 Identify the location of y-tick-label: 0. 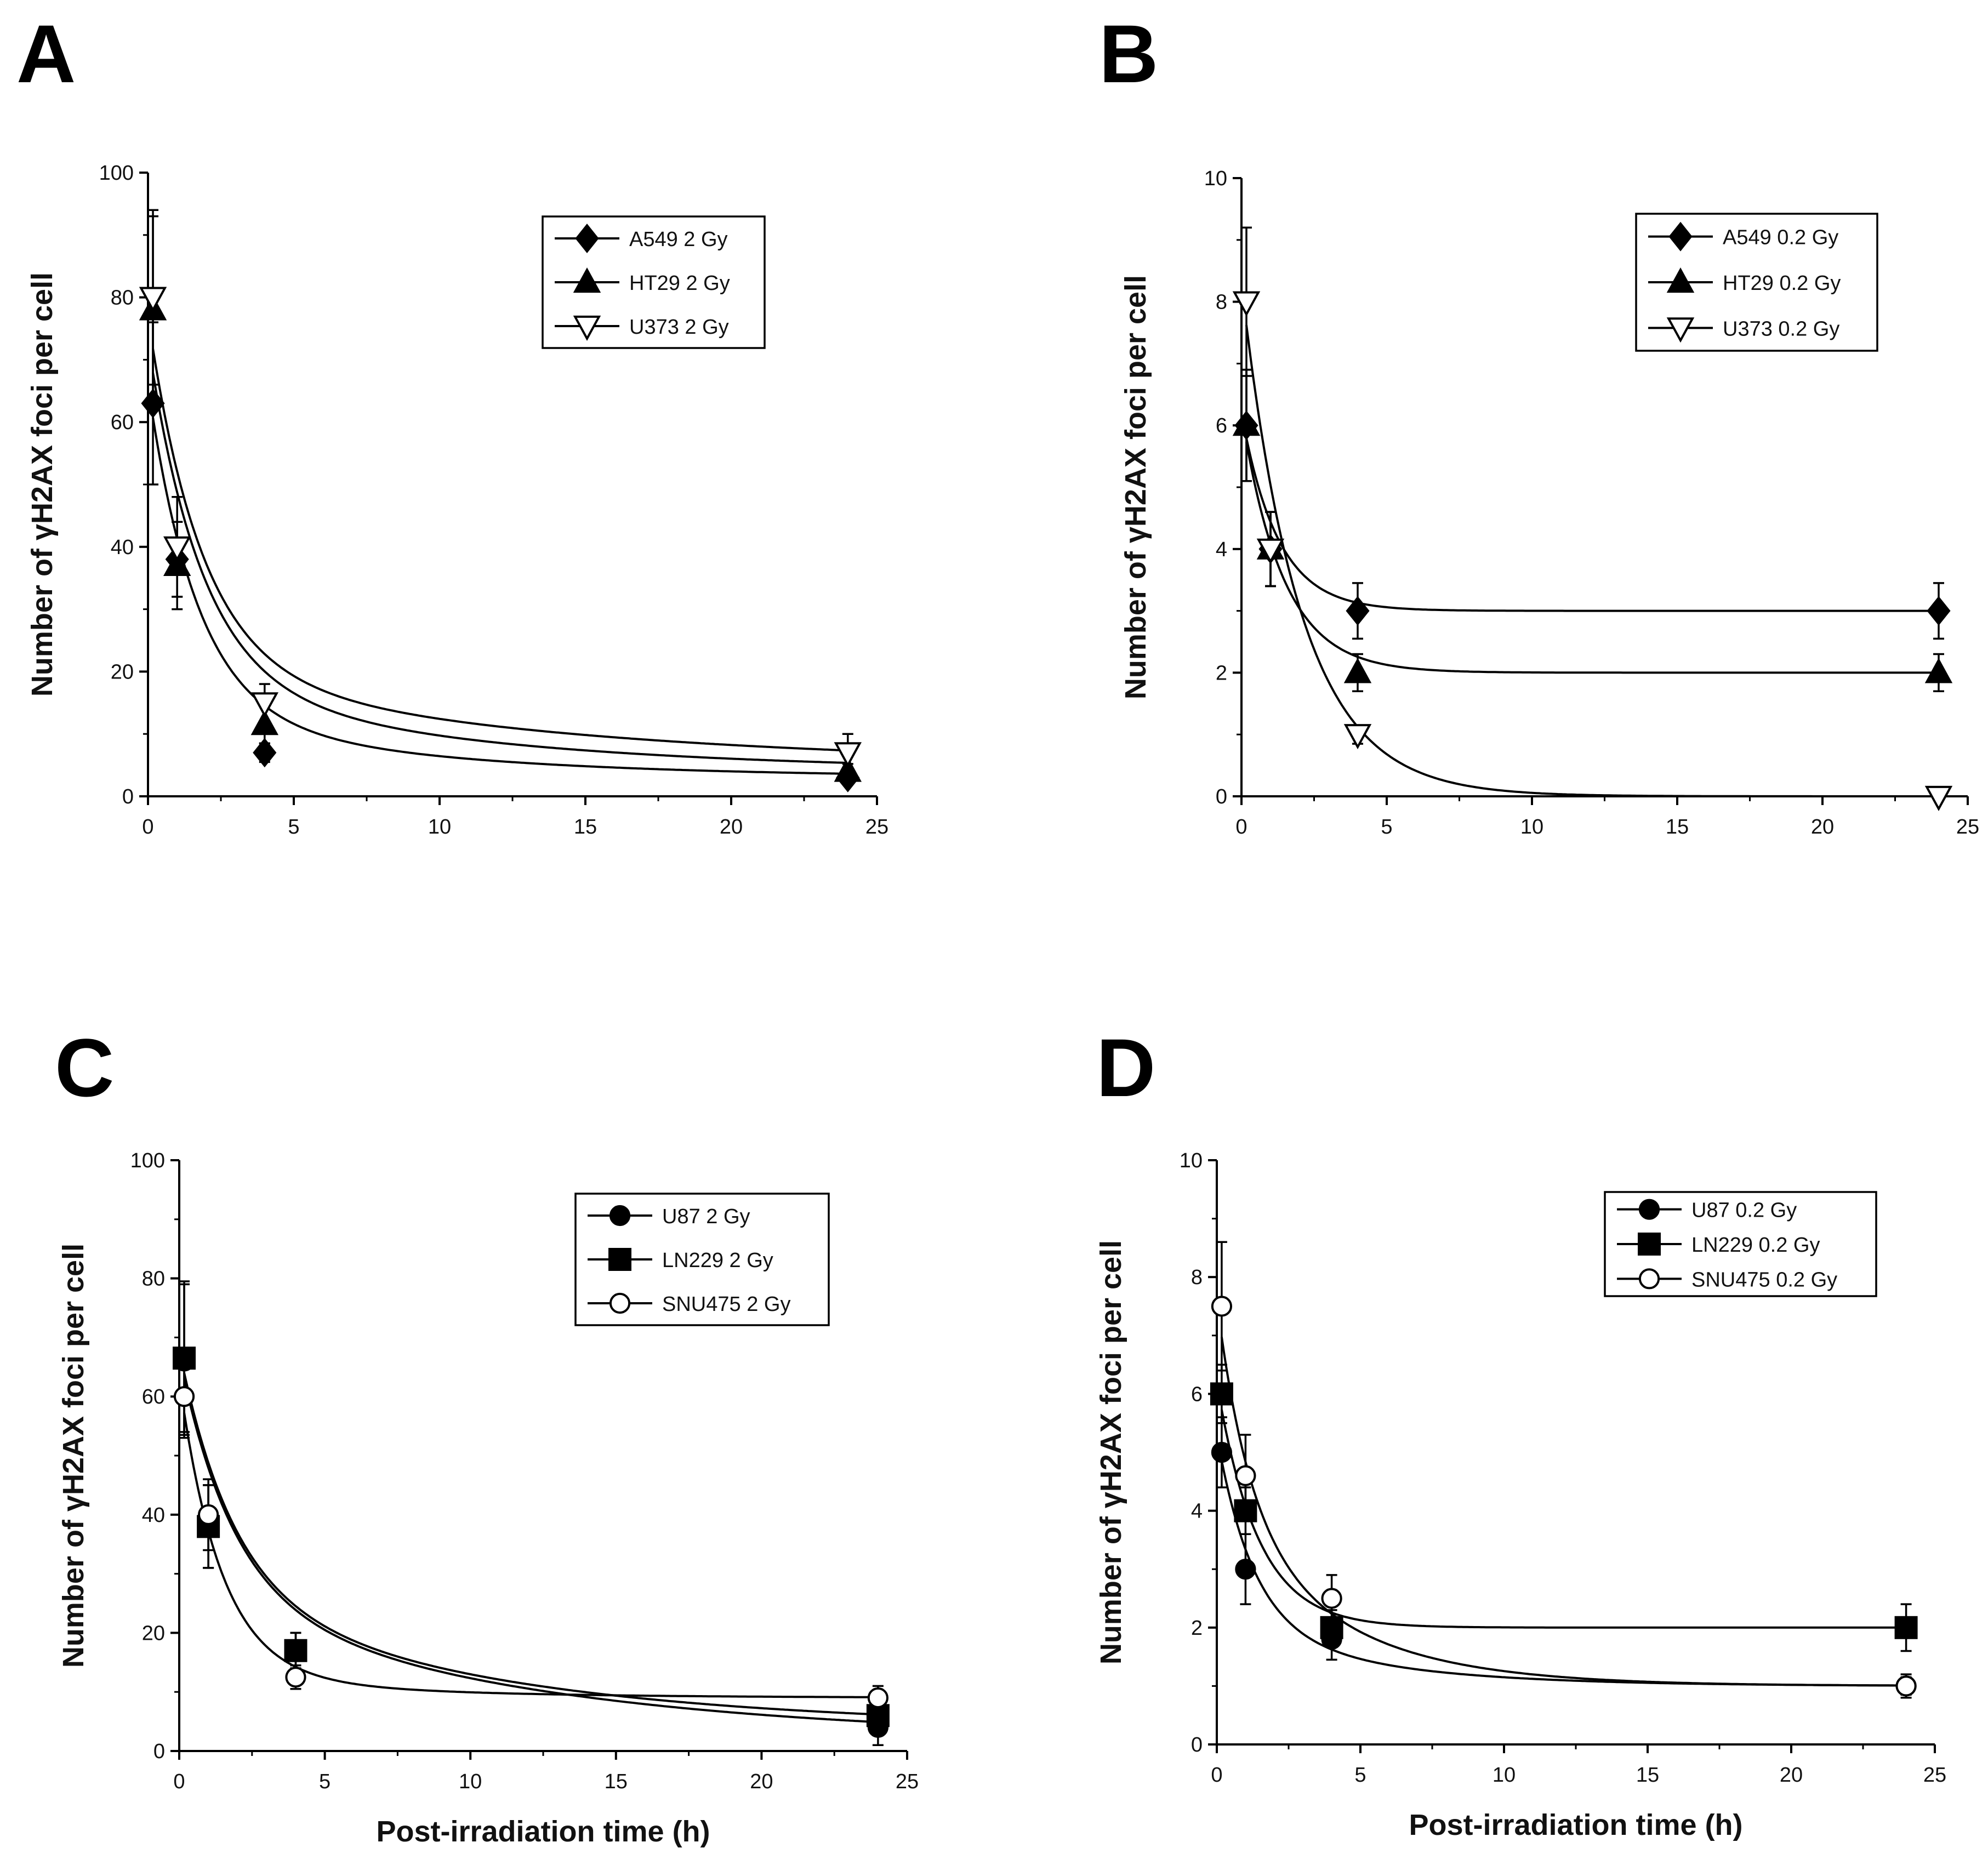
(1221, 796).